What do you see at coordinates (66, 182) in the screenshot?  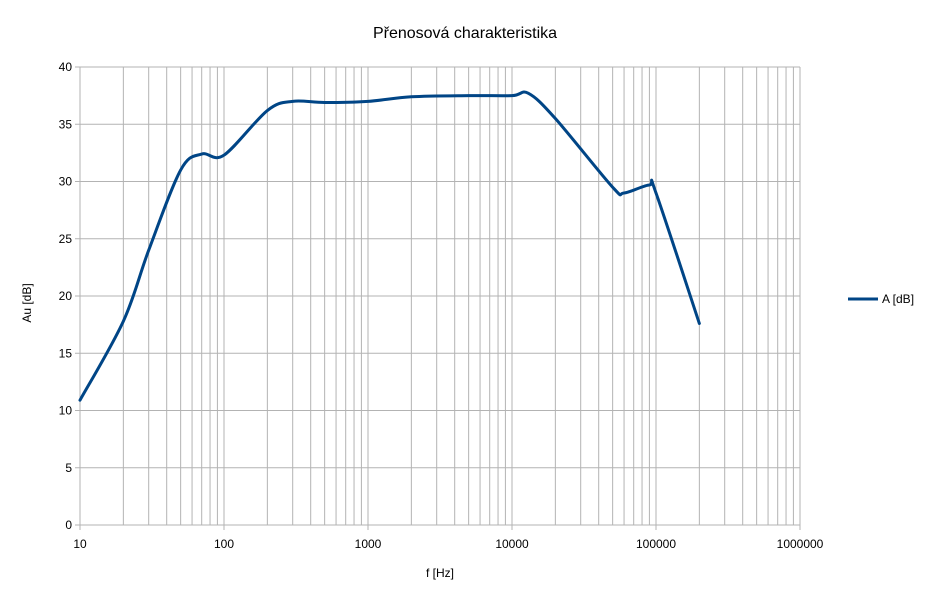 I see `y-tick-label: 30` at bounding box center [66, 182].